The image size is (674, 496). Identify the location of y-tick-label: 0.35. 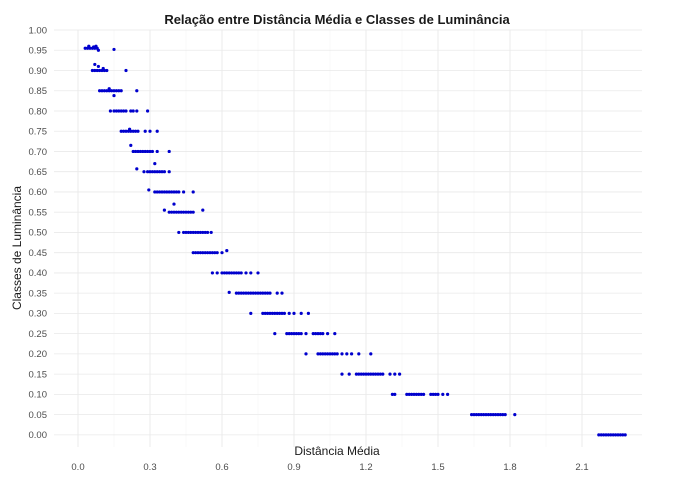
(38, 293).